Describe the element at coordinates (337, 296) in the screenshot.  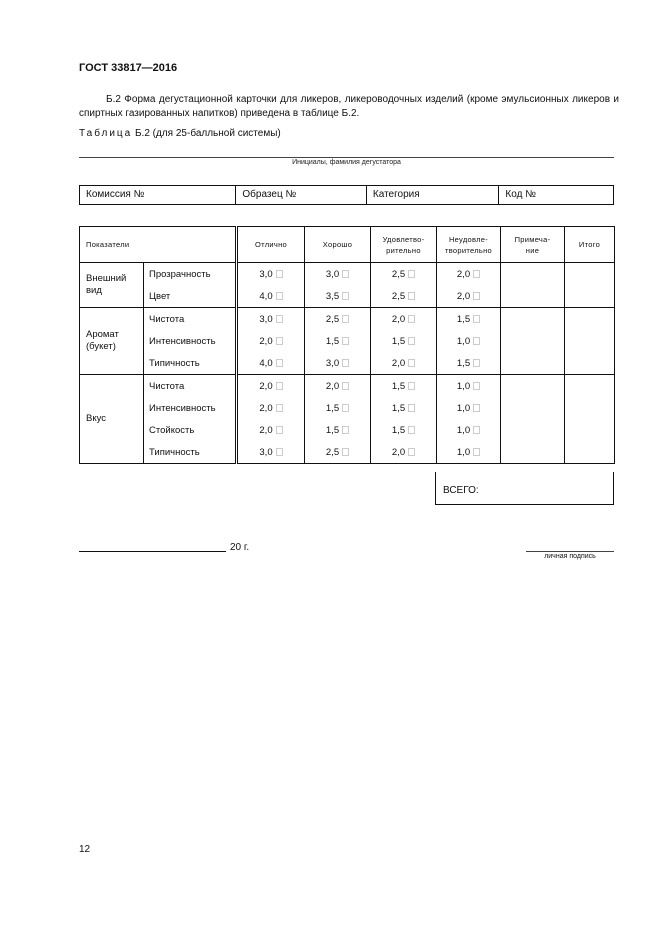
I see `score-cell: 3,5` at that location.